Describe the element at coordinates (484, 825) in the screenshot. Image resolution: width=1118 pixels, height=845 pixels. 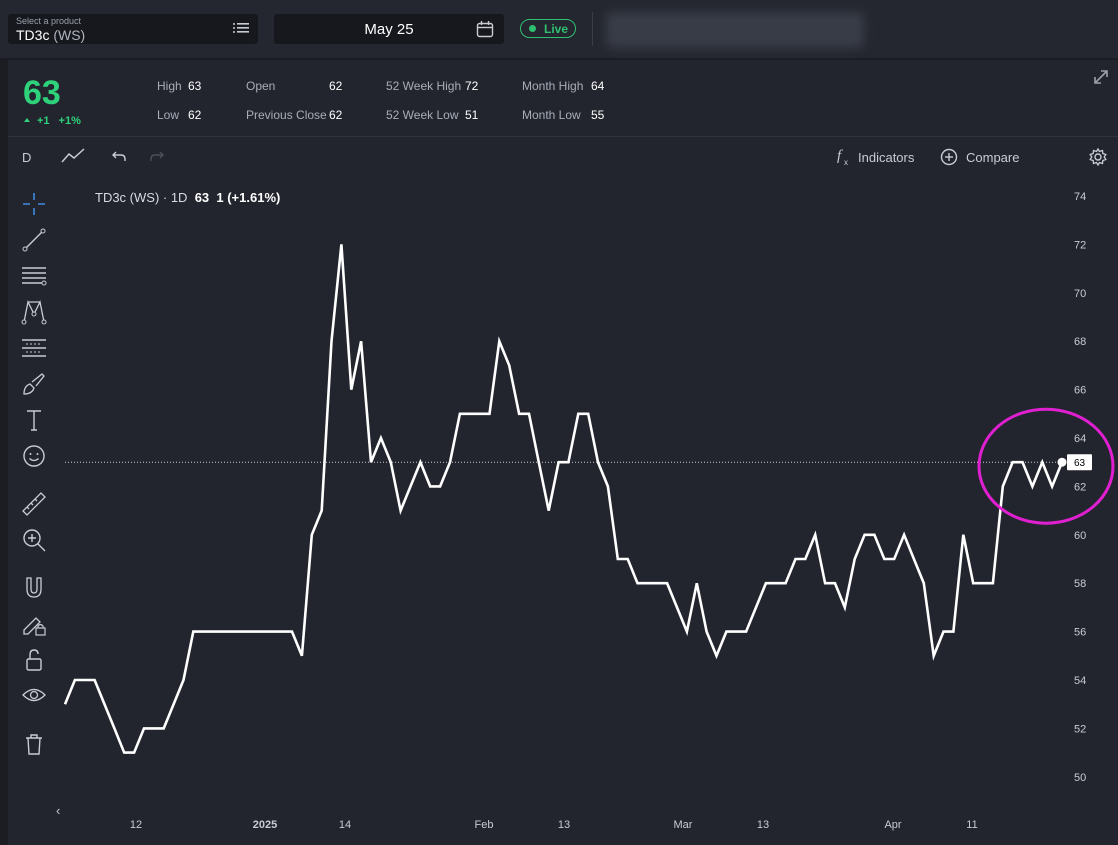
I see `x-tick-label: Feb` at that location.